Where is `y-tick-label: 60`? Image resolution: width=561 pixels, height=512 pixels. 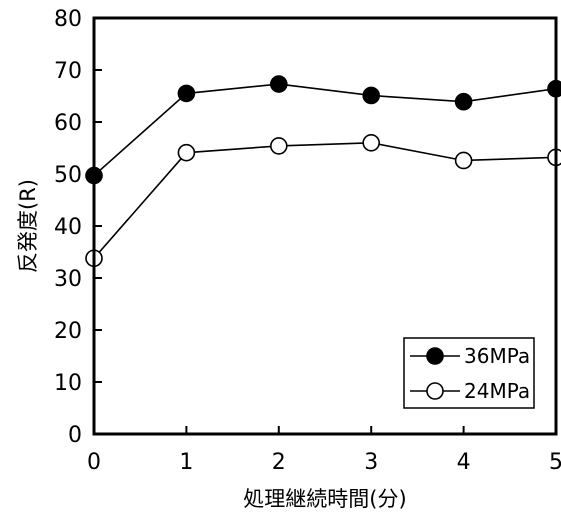
y-tick-label: 60 is located at coordinates (68, 123).